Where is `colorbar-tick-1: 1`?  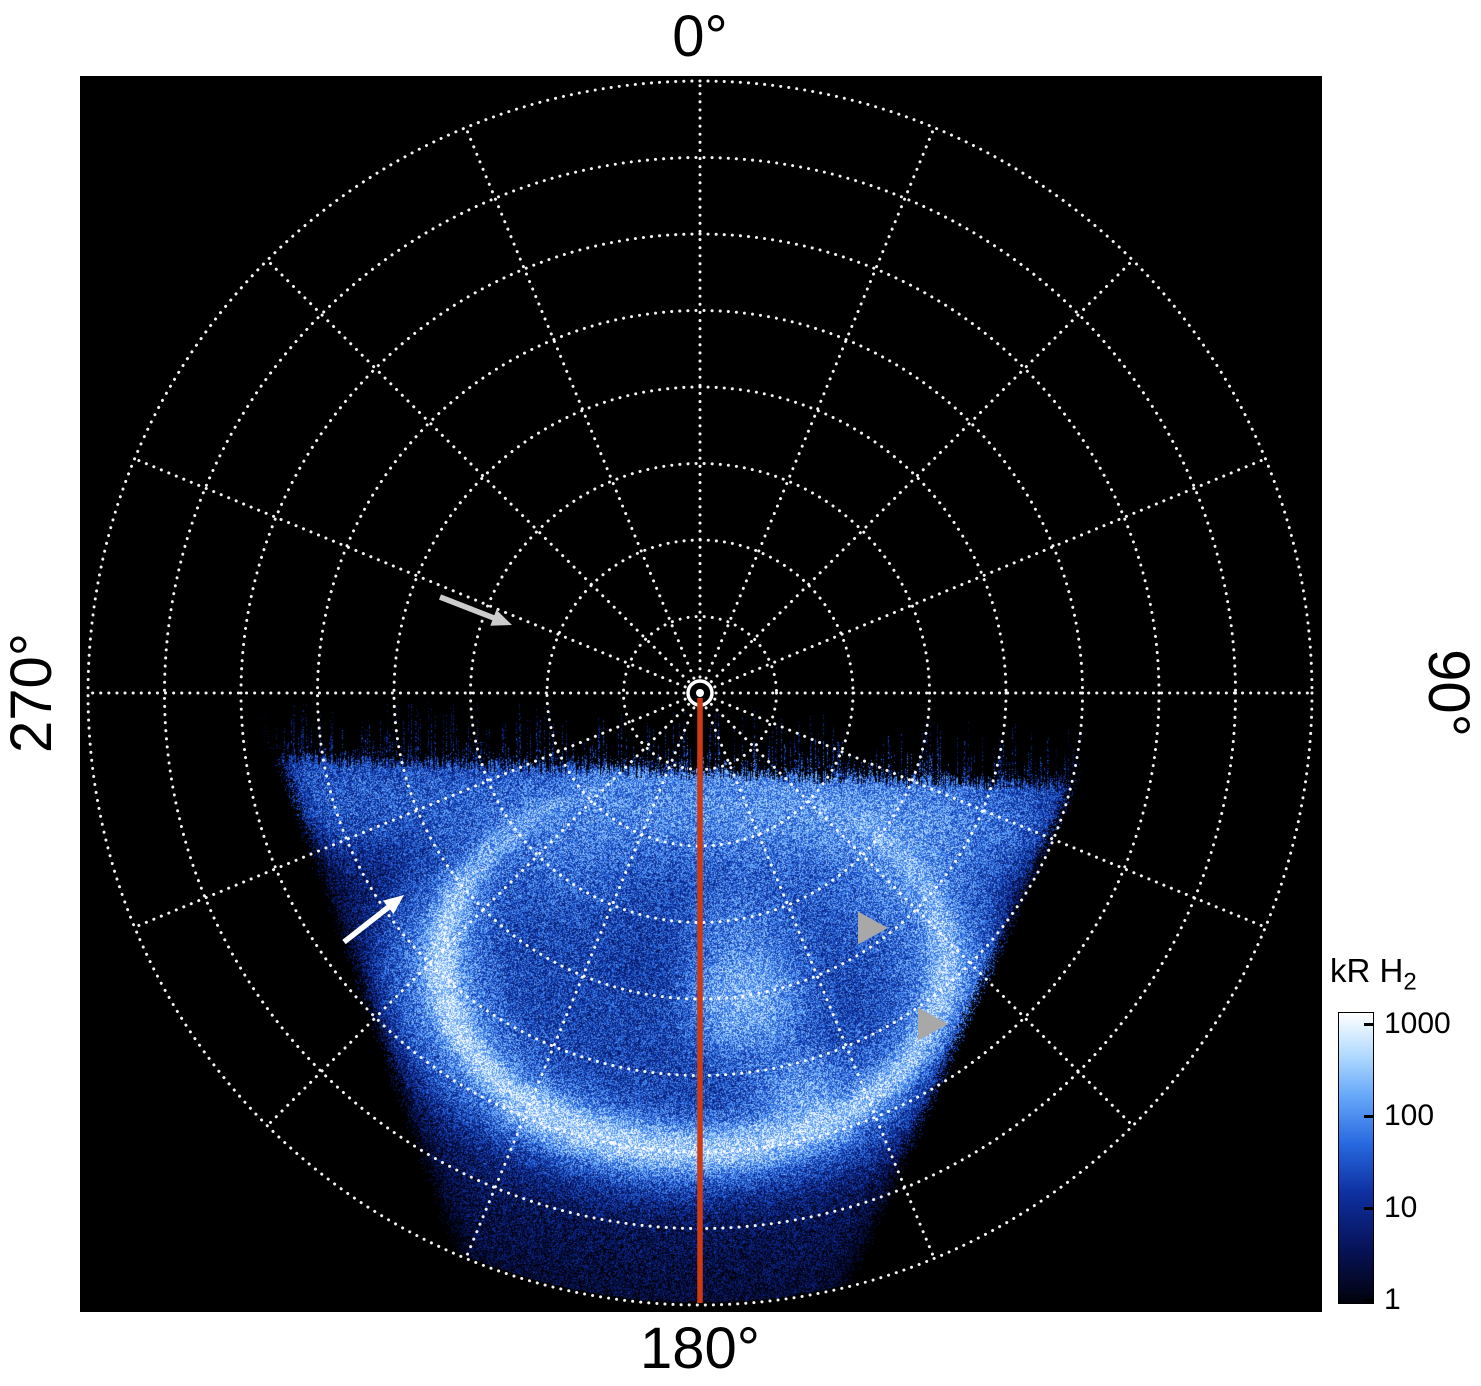
colorbar-tick-1: 1 is located at coordinates (1392, 1299).